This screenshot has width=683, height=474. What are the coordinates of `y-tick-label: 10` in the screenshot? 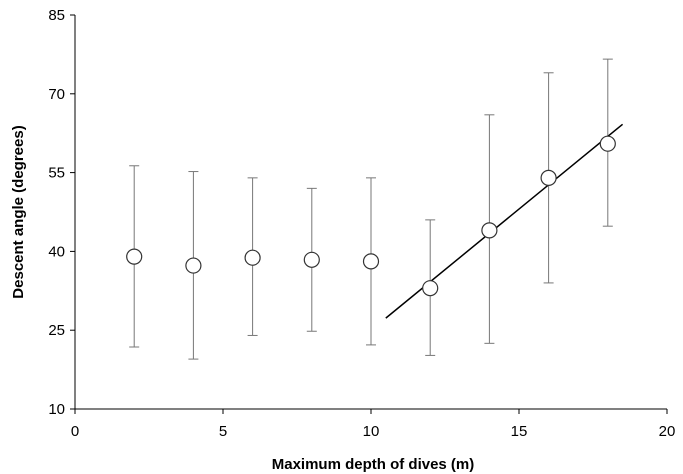 It's located at (56, 409).